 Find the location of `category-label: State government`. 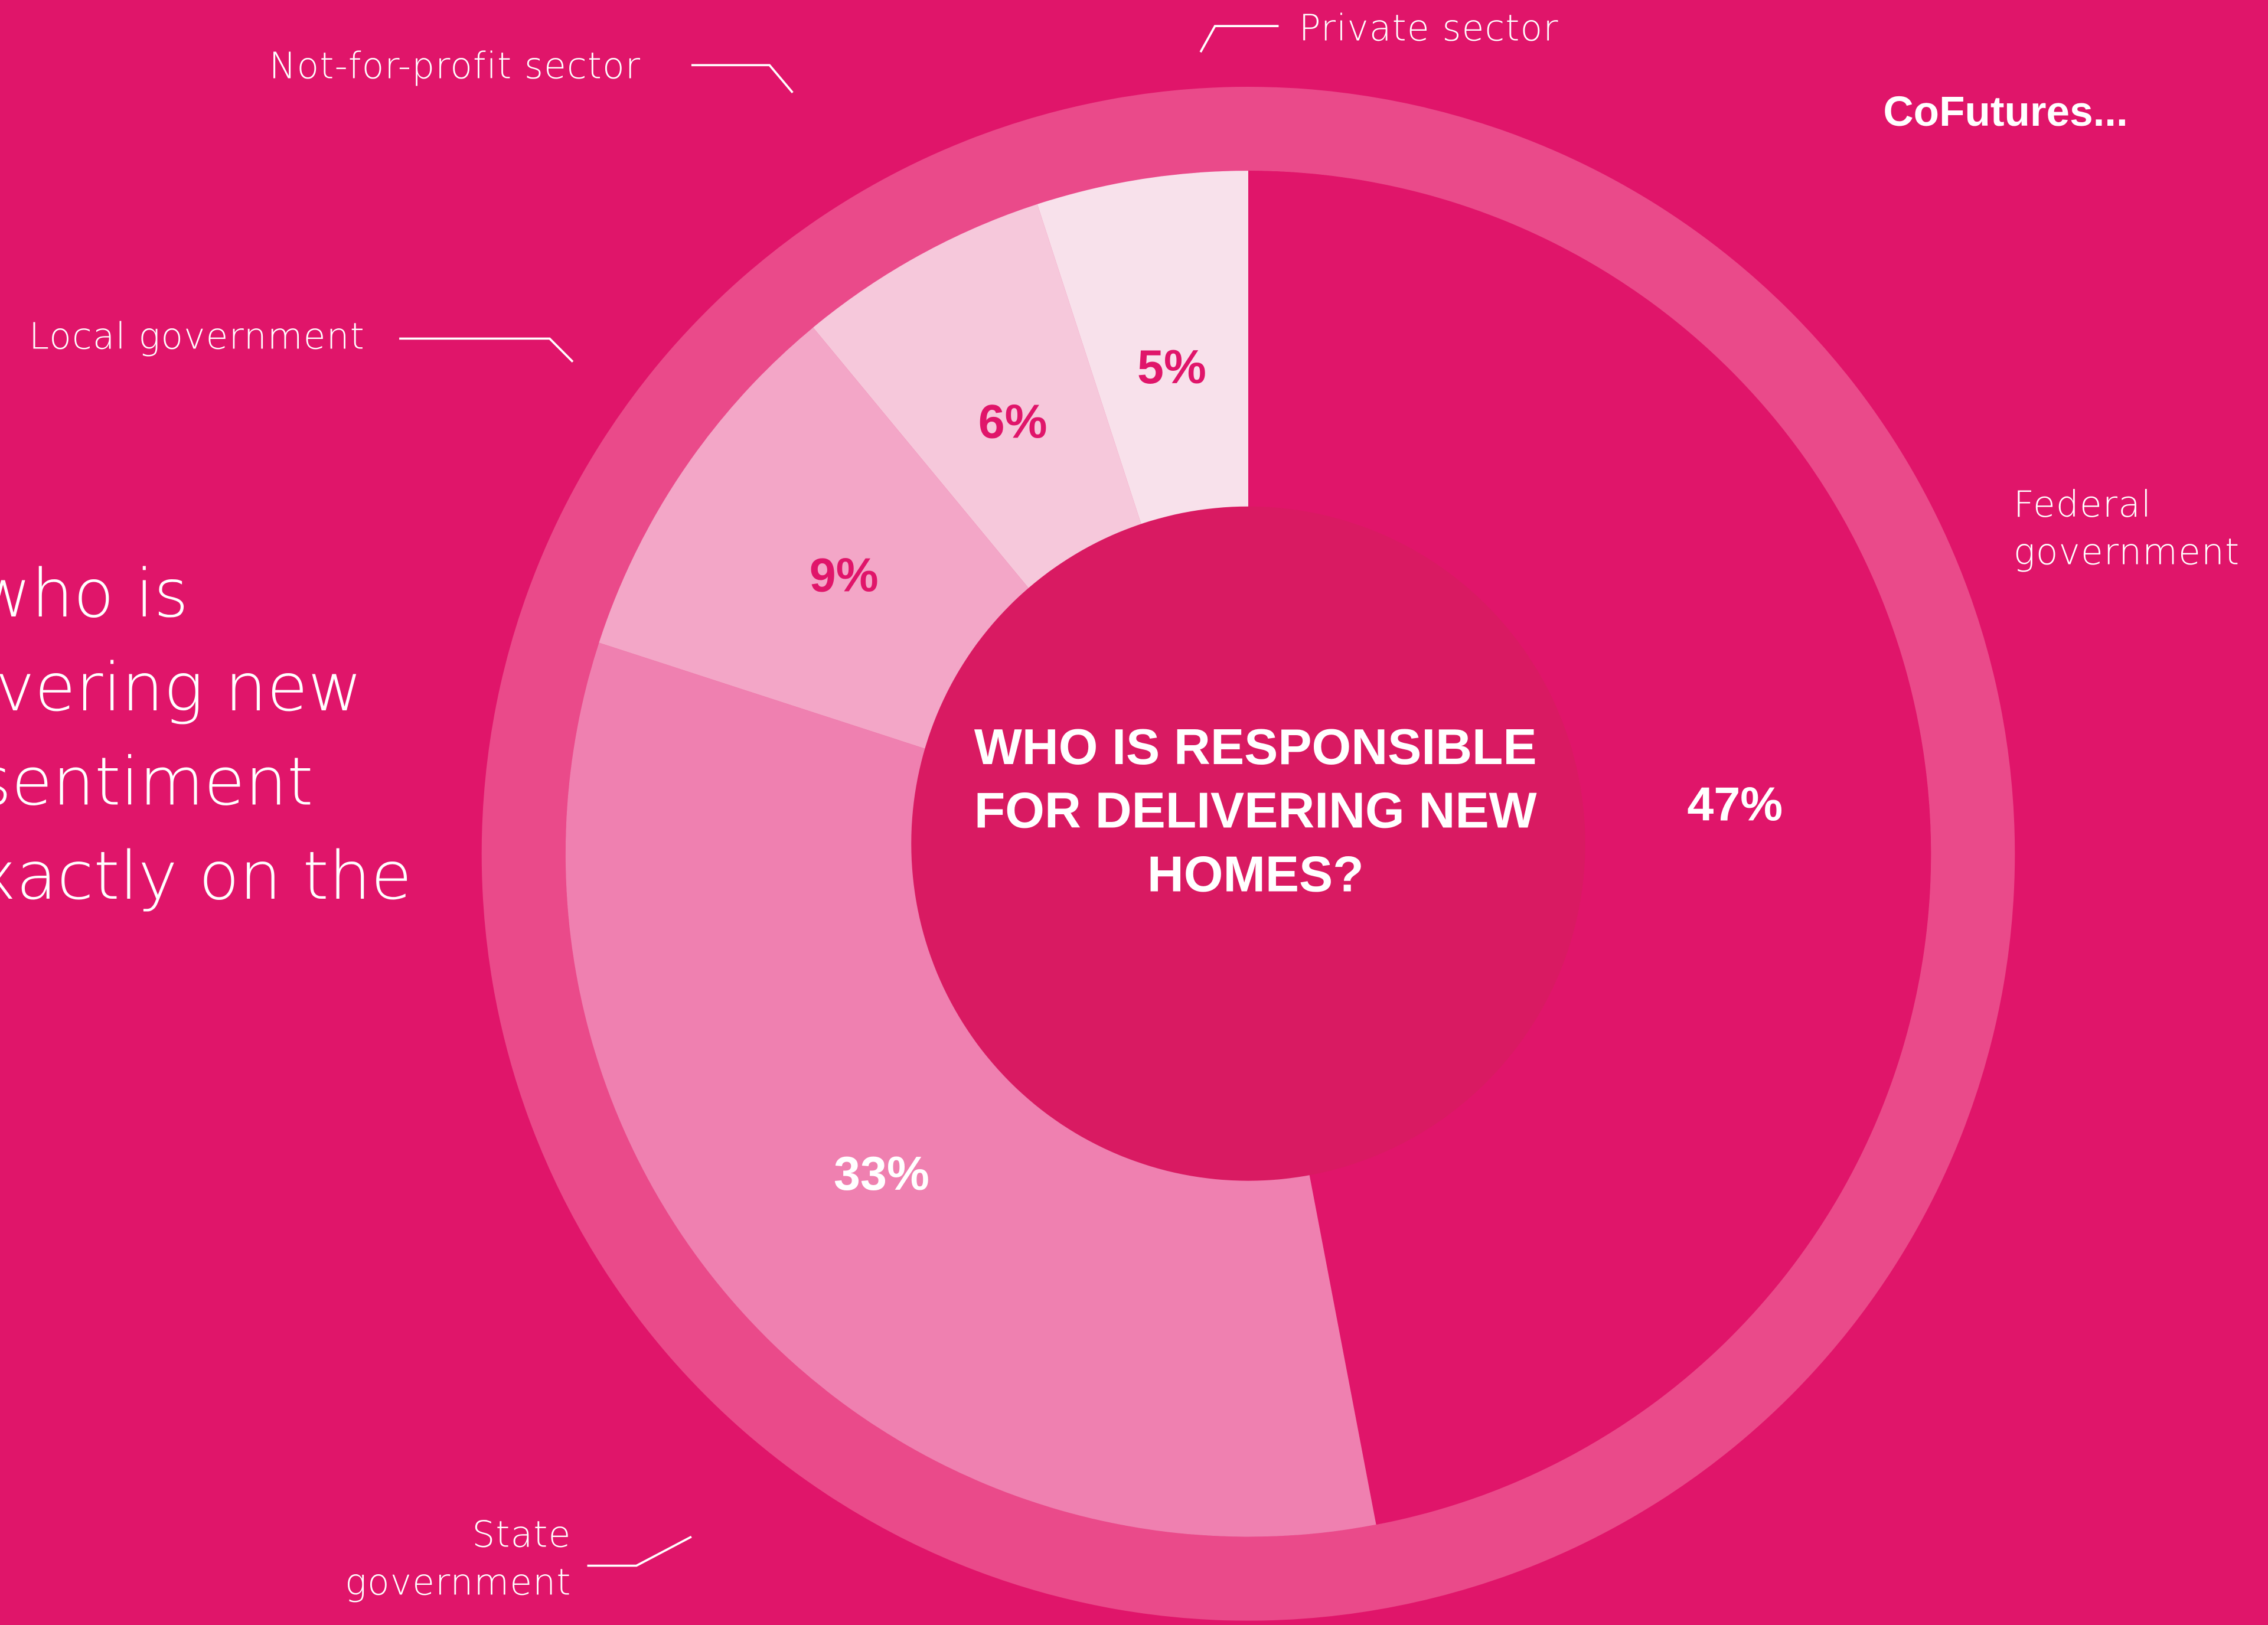

category-label: State government is located at coordinates (459, 1558).